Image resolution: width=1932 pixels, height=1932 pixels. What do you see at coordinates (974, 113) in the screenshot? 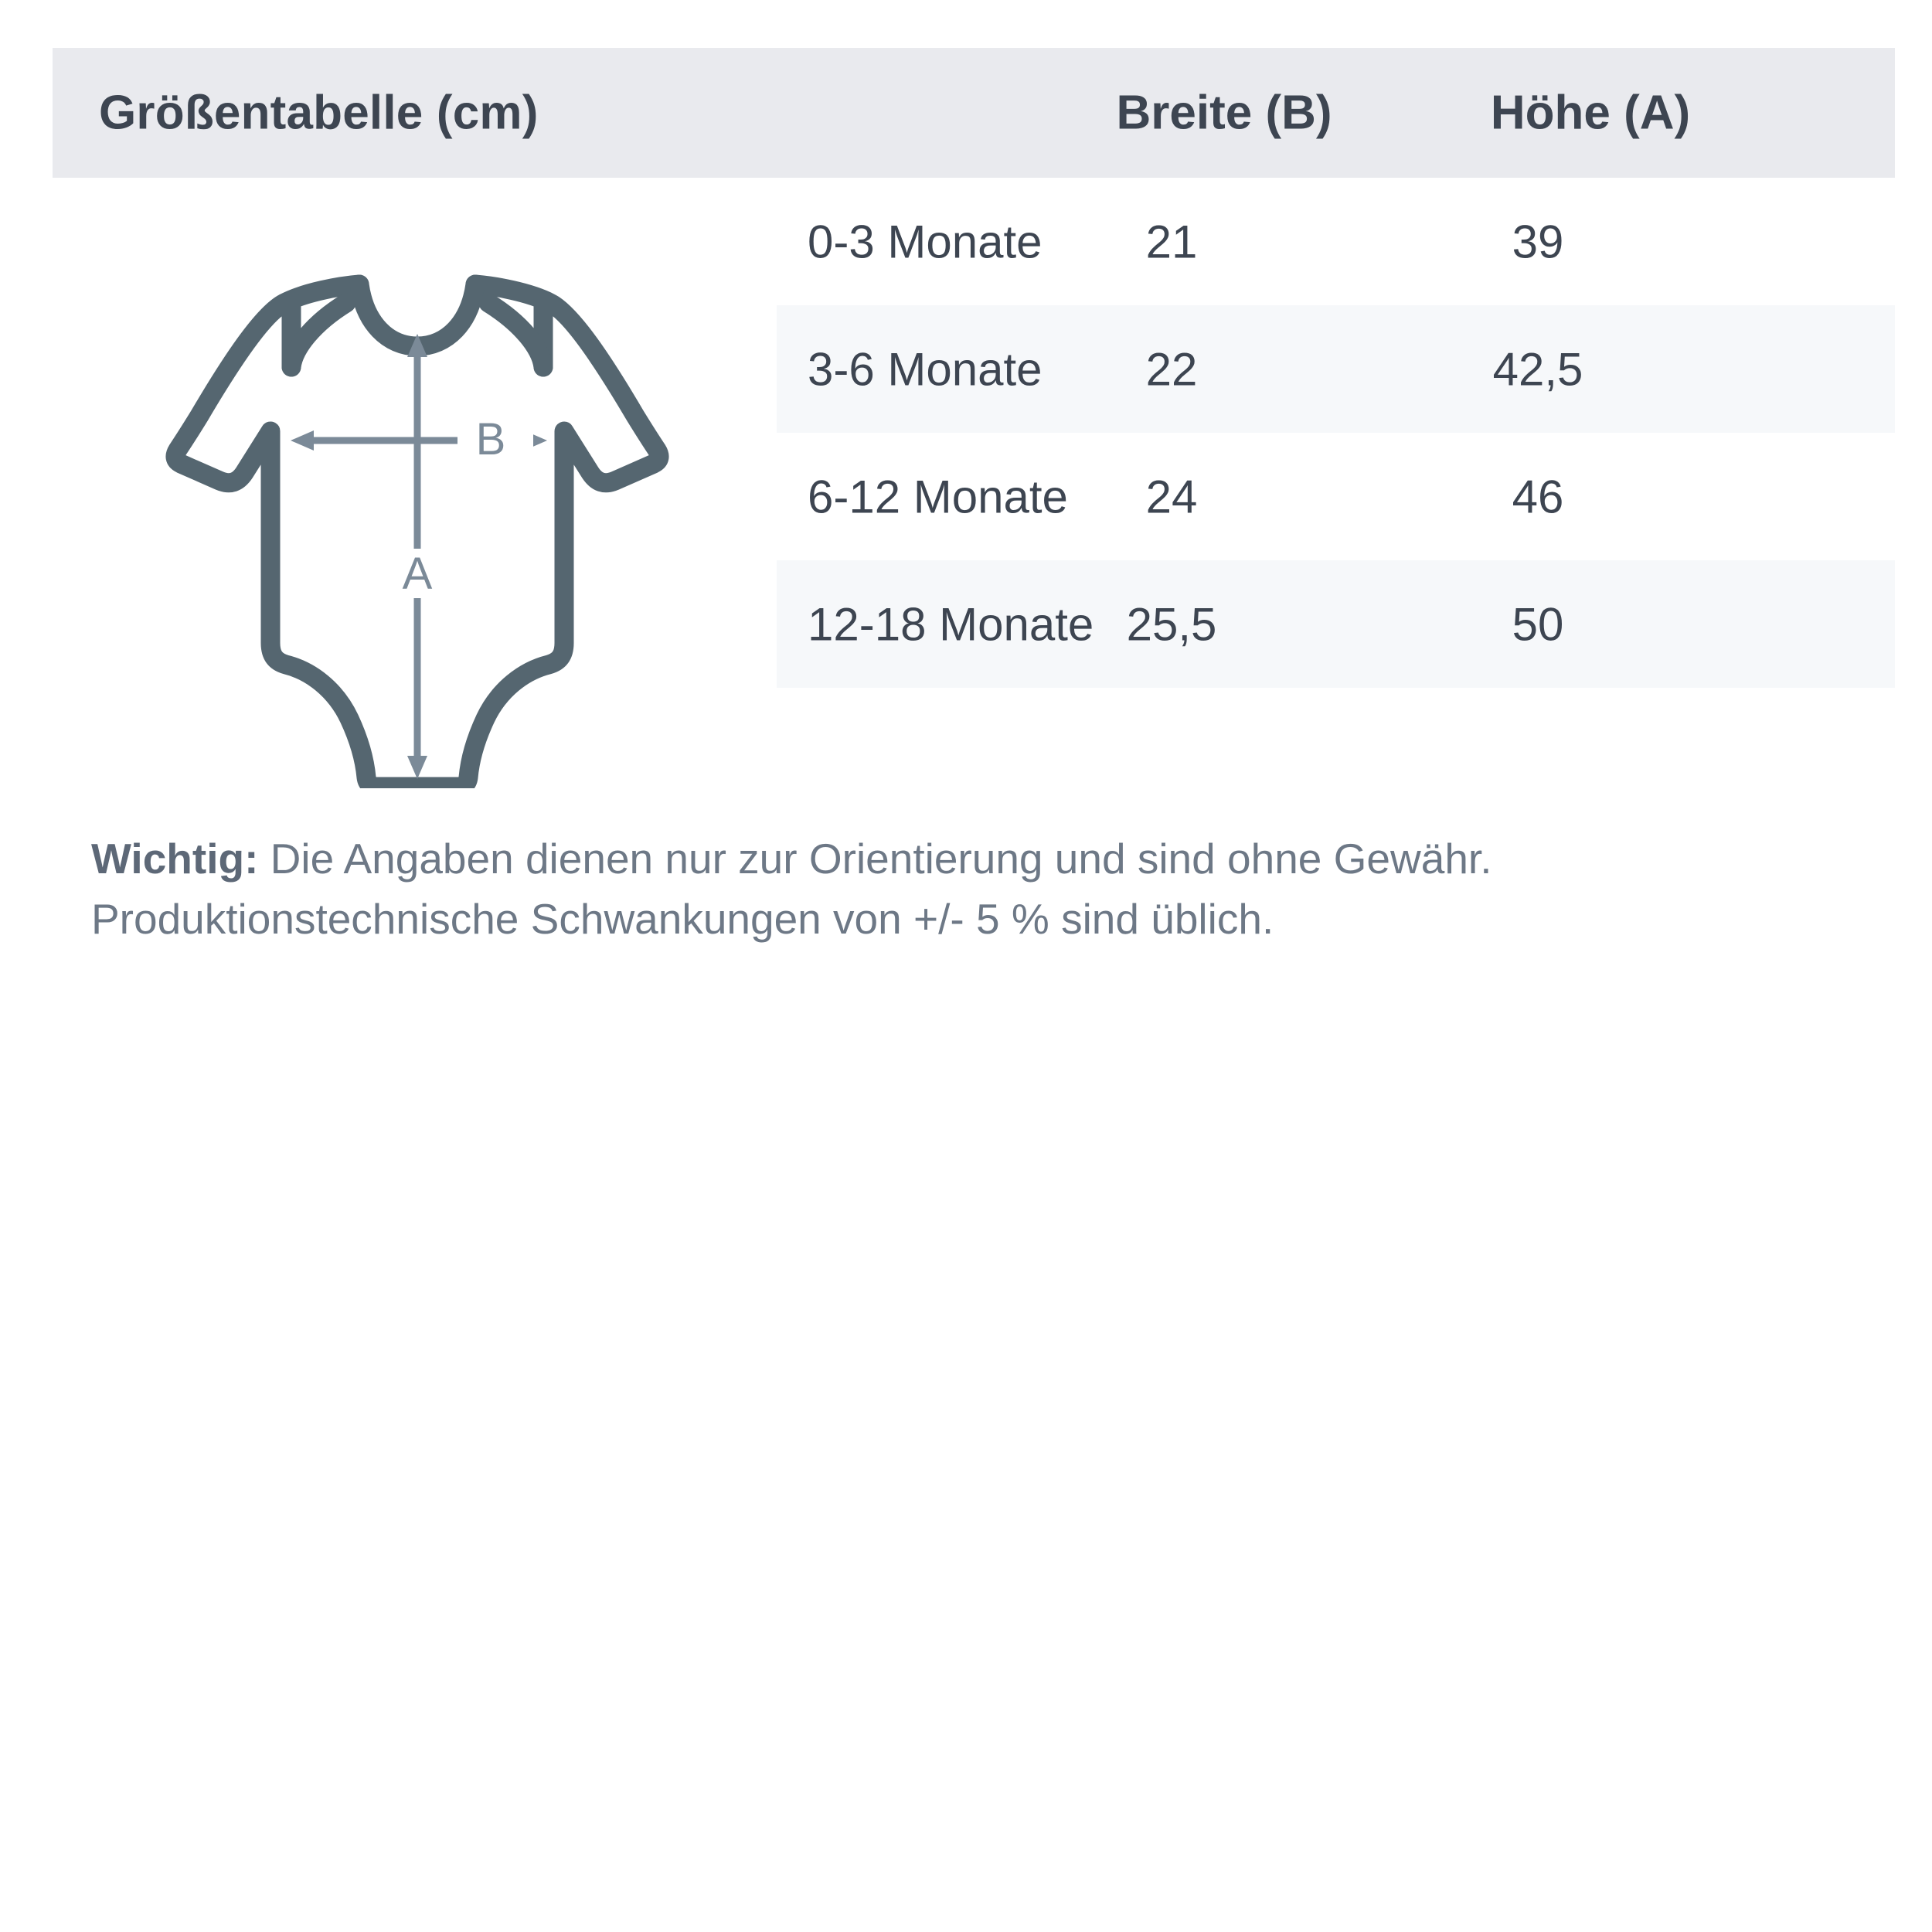
I see `table-header-band: Größentabelle (cm) Breite (B) Höhe (A)` at bounding box center [974, 113].